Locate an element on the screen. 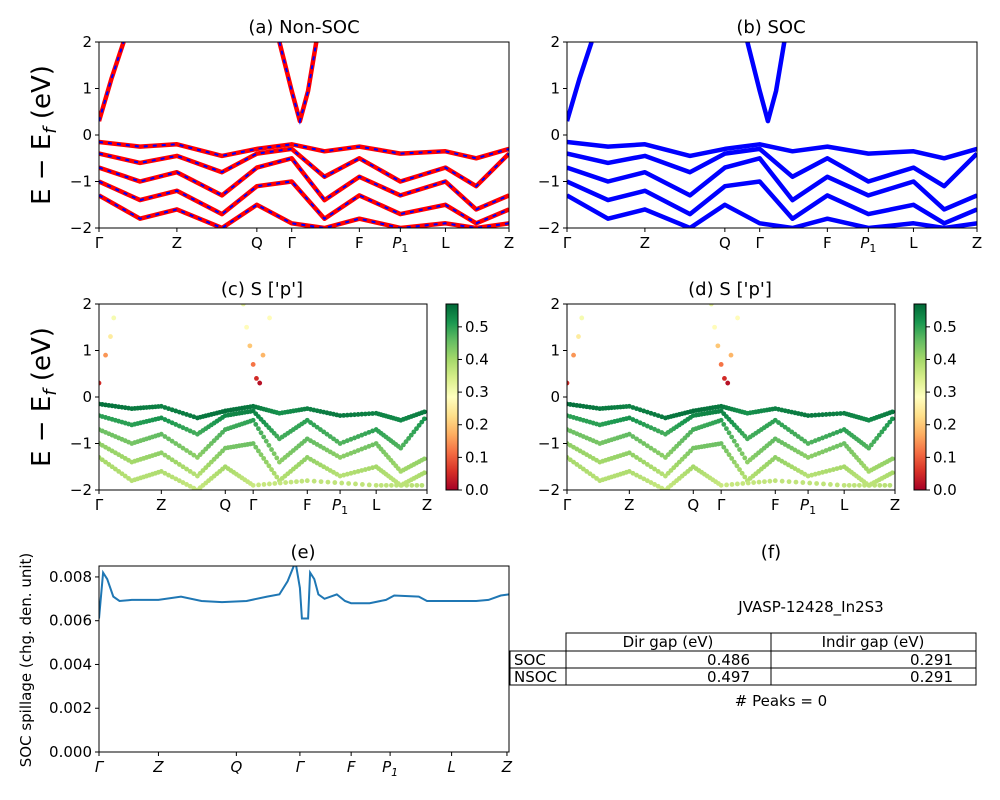 The width and height of the screenshot is (1000, 800). colorbar-tick-label: 0.0 is located at coordinates (477, 490).